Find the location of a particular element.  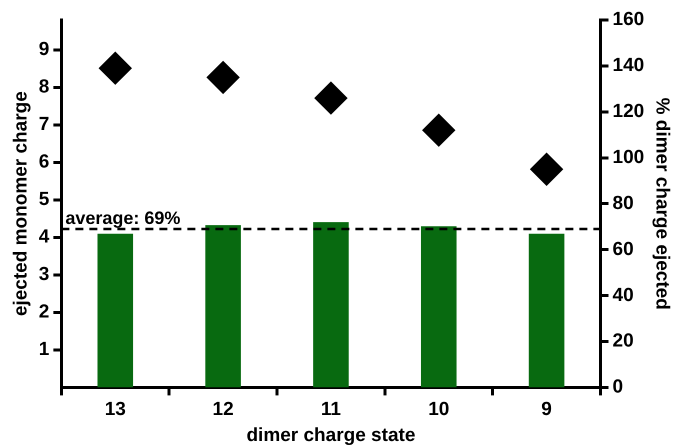

y2-tick-label: 100 is located at coordinates (628, 157).